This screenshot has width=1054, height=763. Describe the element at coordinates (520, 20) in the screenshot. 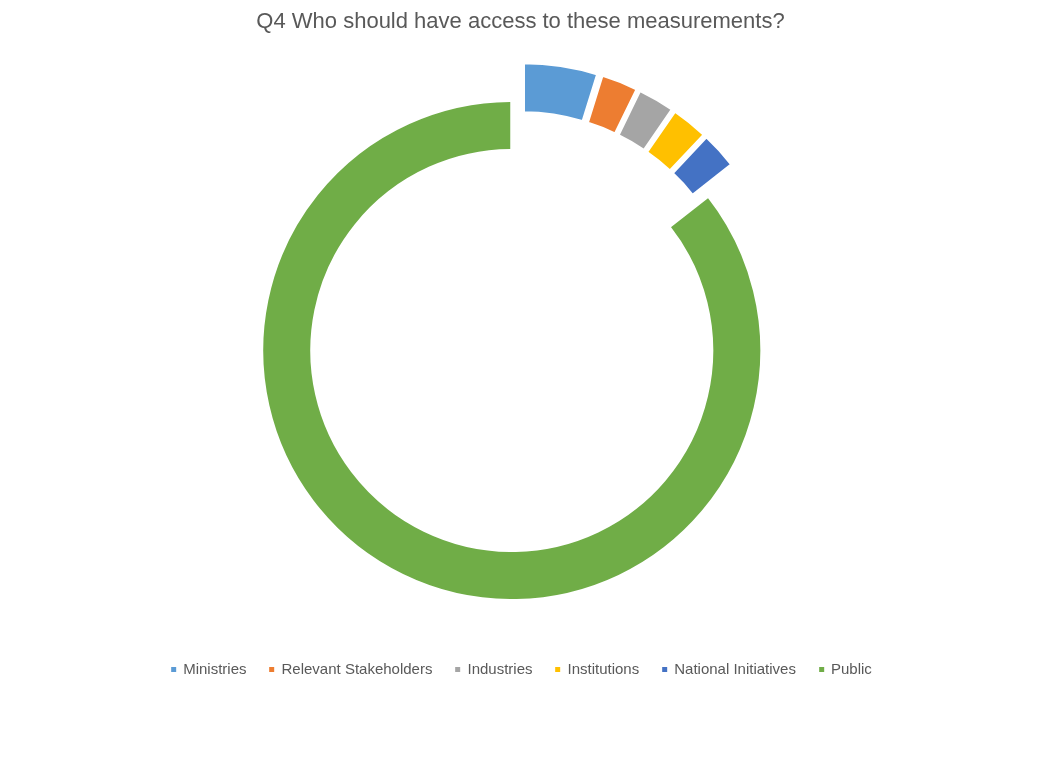

I see `chart-title: Q4 Who should have access to these measurements?` at that location.